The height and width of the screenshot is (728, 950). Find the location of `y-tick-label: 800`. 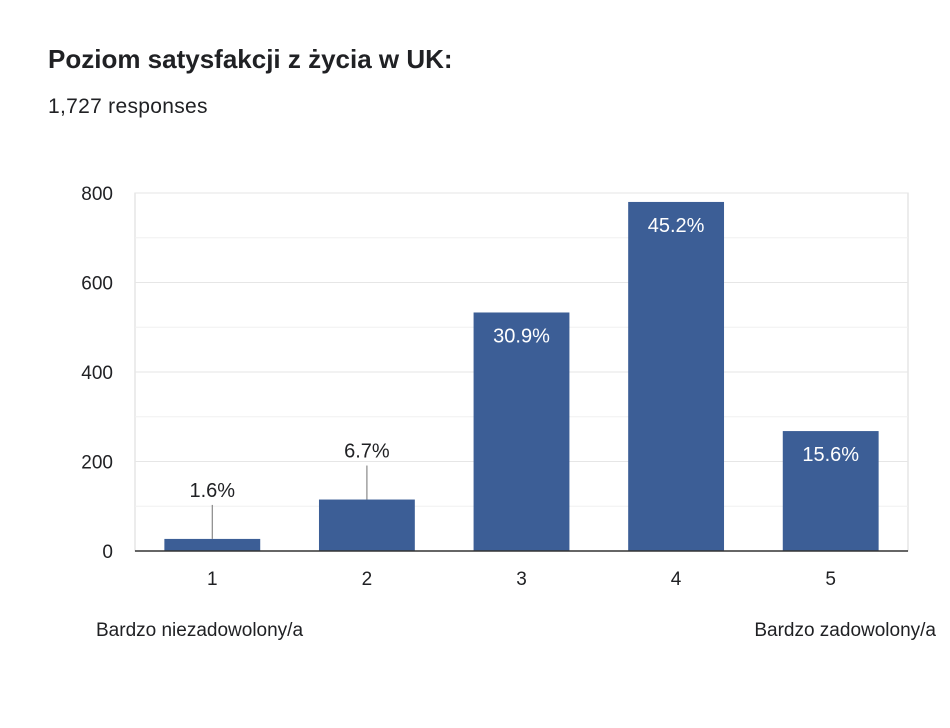

y-tick-label: 800 is located at coordinates (97, 194).